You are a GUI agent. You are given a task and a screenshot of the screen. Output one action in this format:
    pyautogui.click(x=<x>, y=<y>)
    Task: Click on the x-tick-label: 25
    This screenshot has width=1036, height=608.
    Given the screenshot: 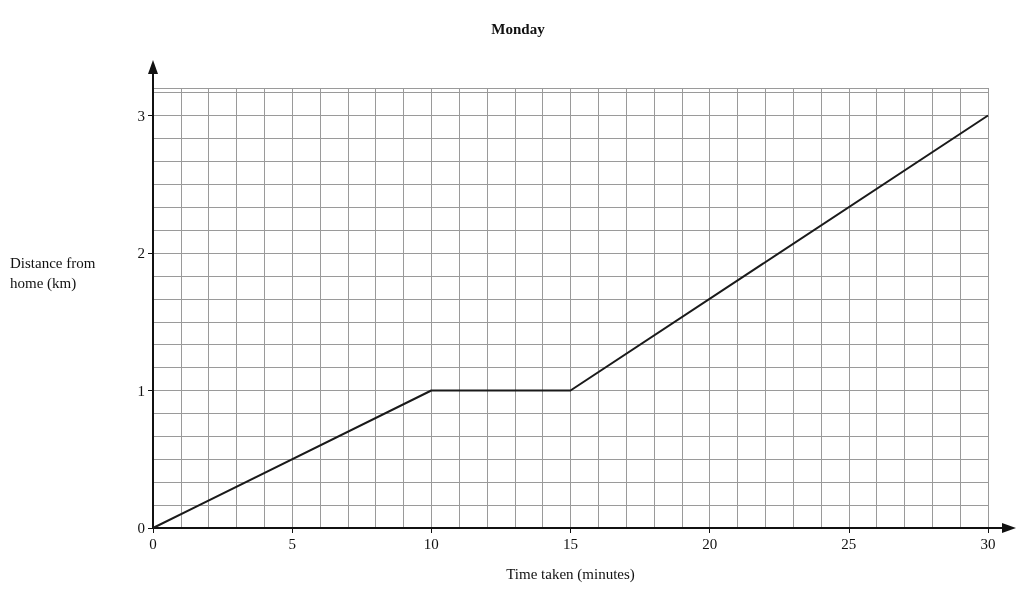 What is the action you would take?
    pyautogui.click(x=849, y=543)
    